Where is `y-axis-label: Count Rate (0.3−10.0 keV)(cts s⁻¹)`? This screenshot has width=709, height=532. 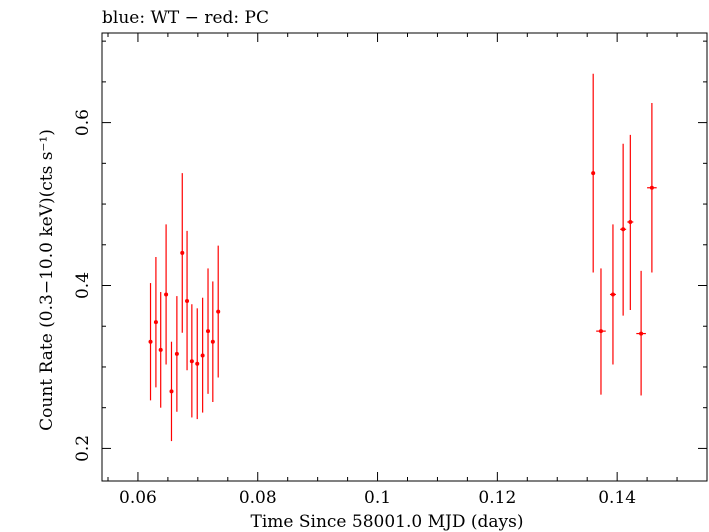
y-axis-label: Count Rate (0.3−10.0 keV)(cts s⁻¹) is located at coordinates (47, 280).